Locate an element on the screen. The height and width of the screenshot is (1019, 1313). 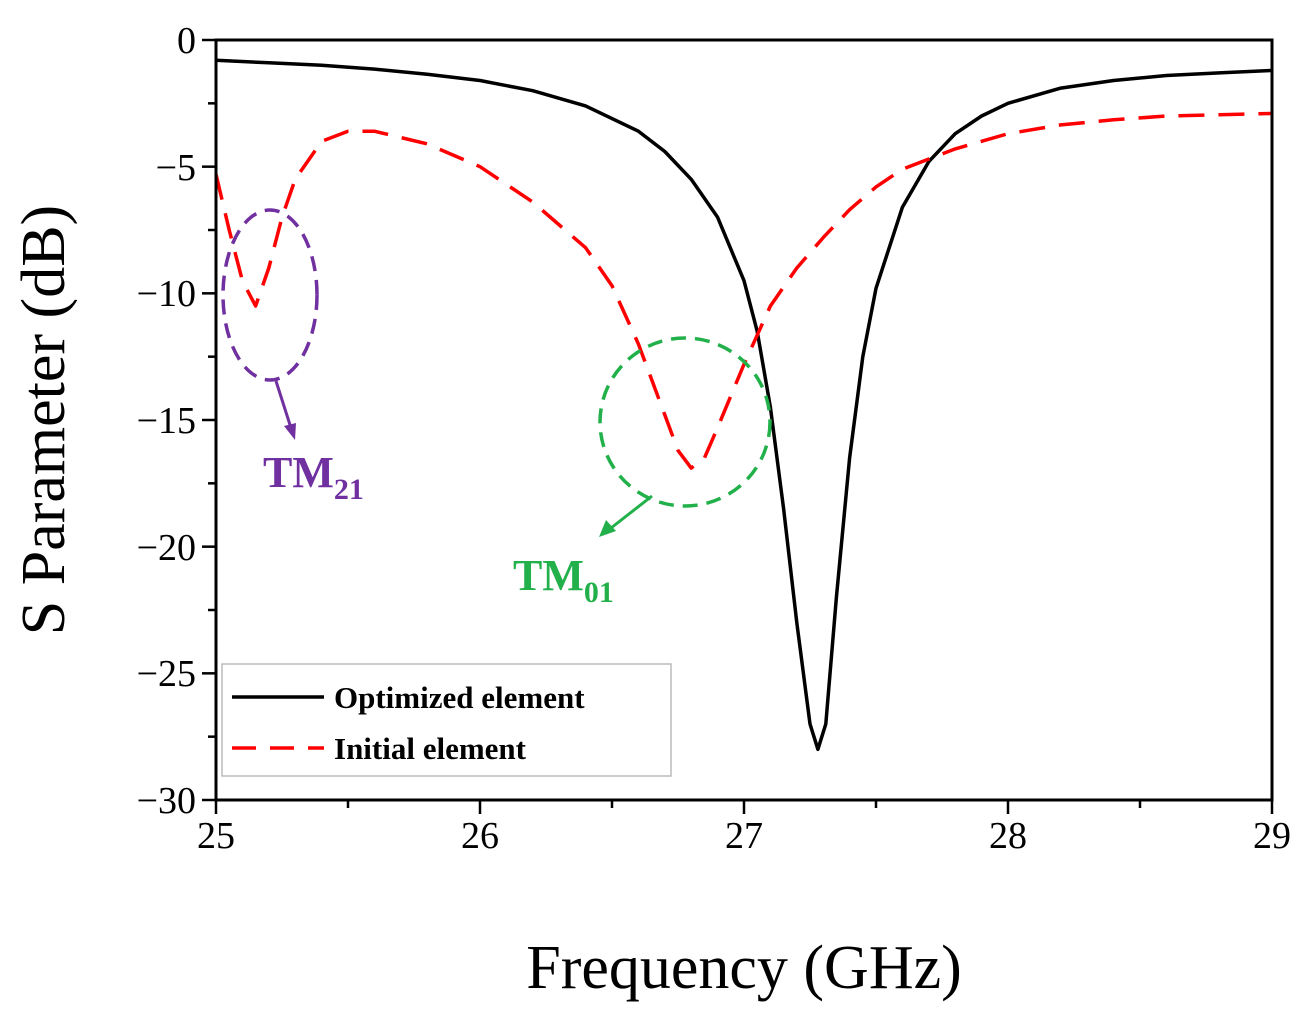
x-tick-label-25: 25 is located at coordinates (216, 836).